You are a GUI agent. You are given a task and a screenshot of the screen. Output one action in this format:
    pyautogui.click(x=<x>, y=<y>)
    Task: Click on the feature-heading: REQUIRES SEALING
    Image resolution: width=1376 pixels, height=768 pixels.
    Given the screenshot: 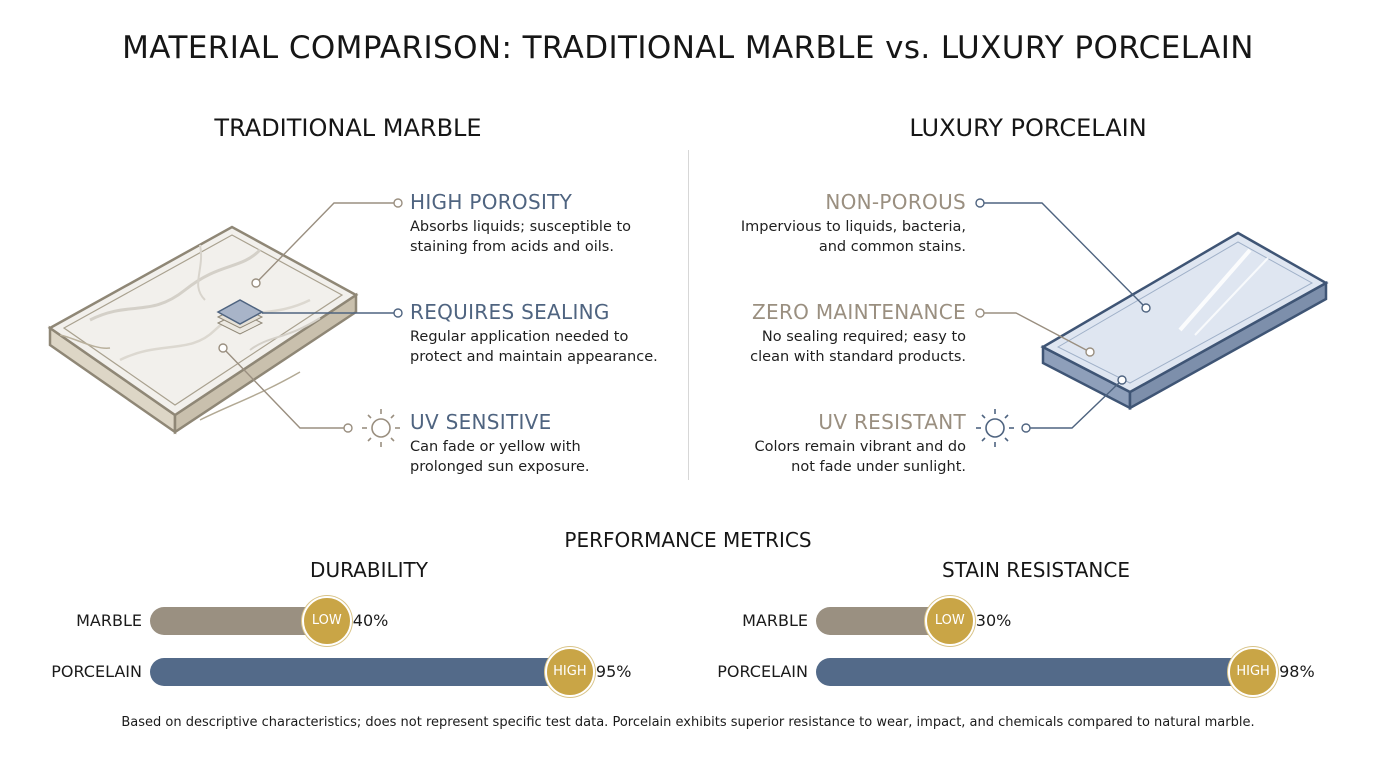 What is the action you would take?
    pyautogui.click(x=510, y=312)
    